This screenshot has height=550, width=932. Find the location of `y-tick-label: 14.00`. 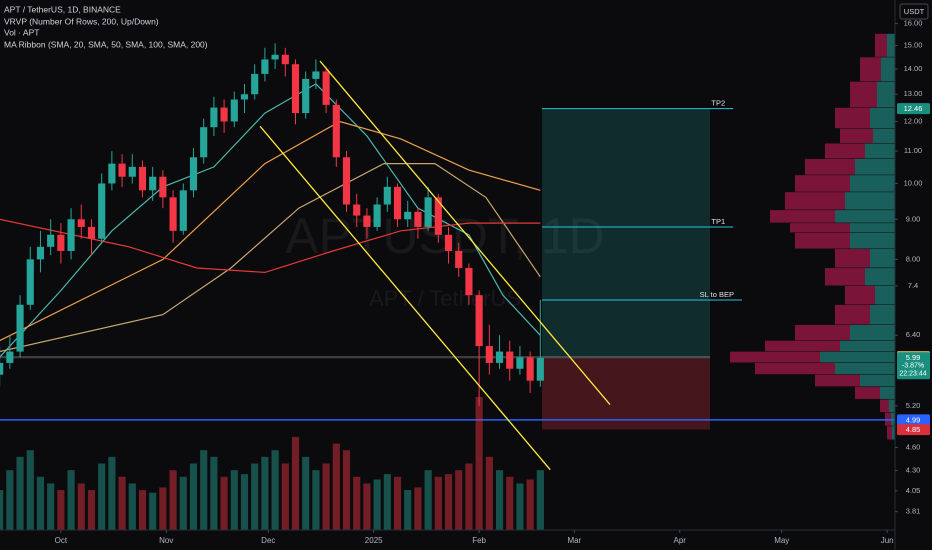

y-tick-label: 14.00 is located at coordinates (913, 68).